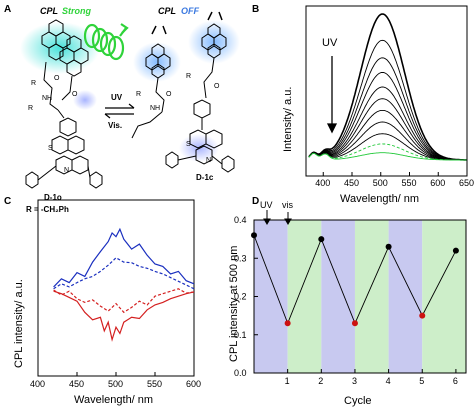  Describe the element at coordinates (255, 9) in the screenshot. I see `panel-b-letter: B` at that location.